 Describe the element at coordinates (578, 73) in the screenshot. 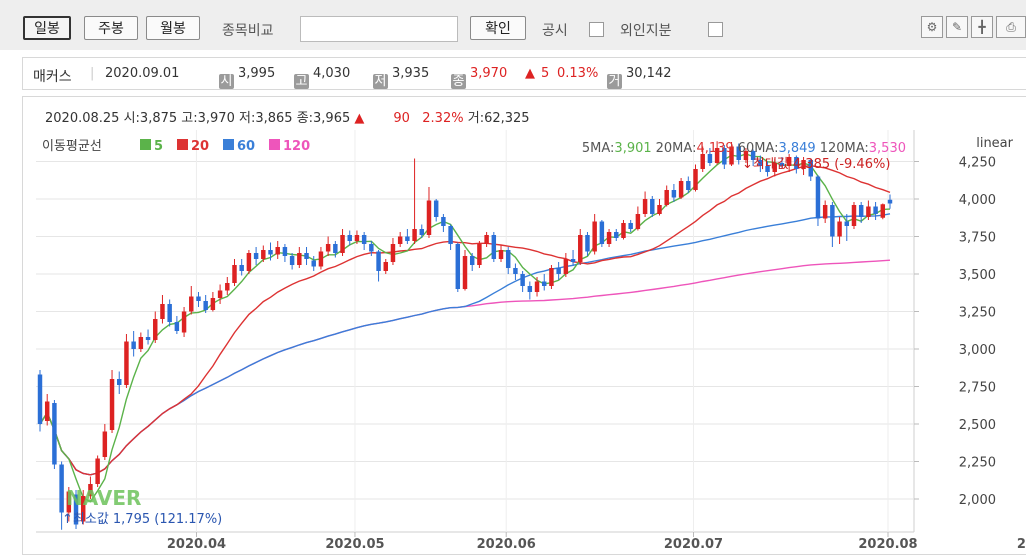

I see `change-percent: 0.13%` at that location.